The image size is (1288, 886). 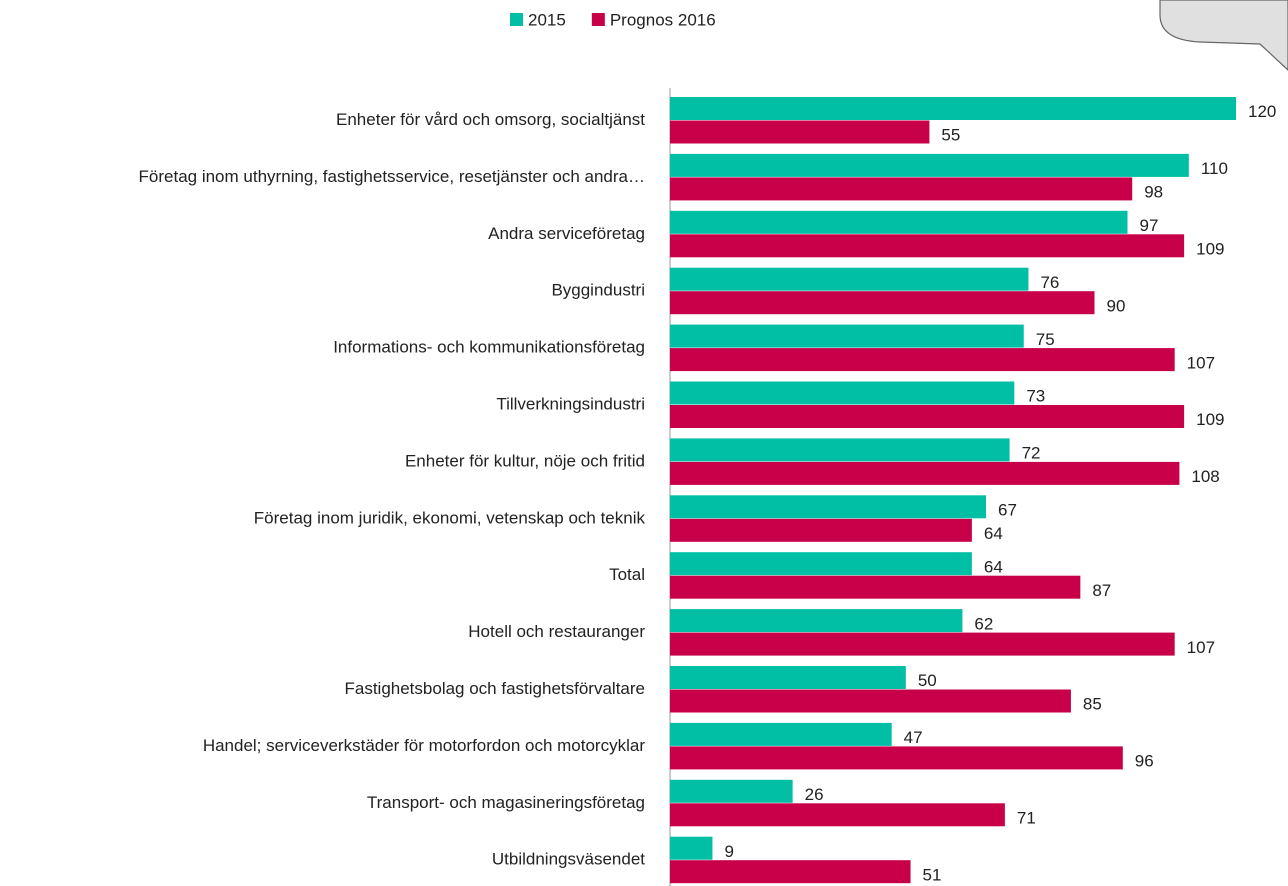 I want to click on y-tick-label: Utbildningsväsendet, so click(x=568, y=859).